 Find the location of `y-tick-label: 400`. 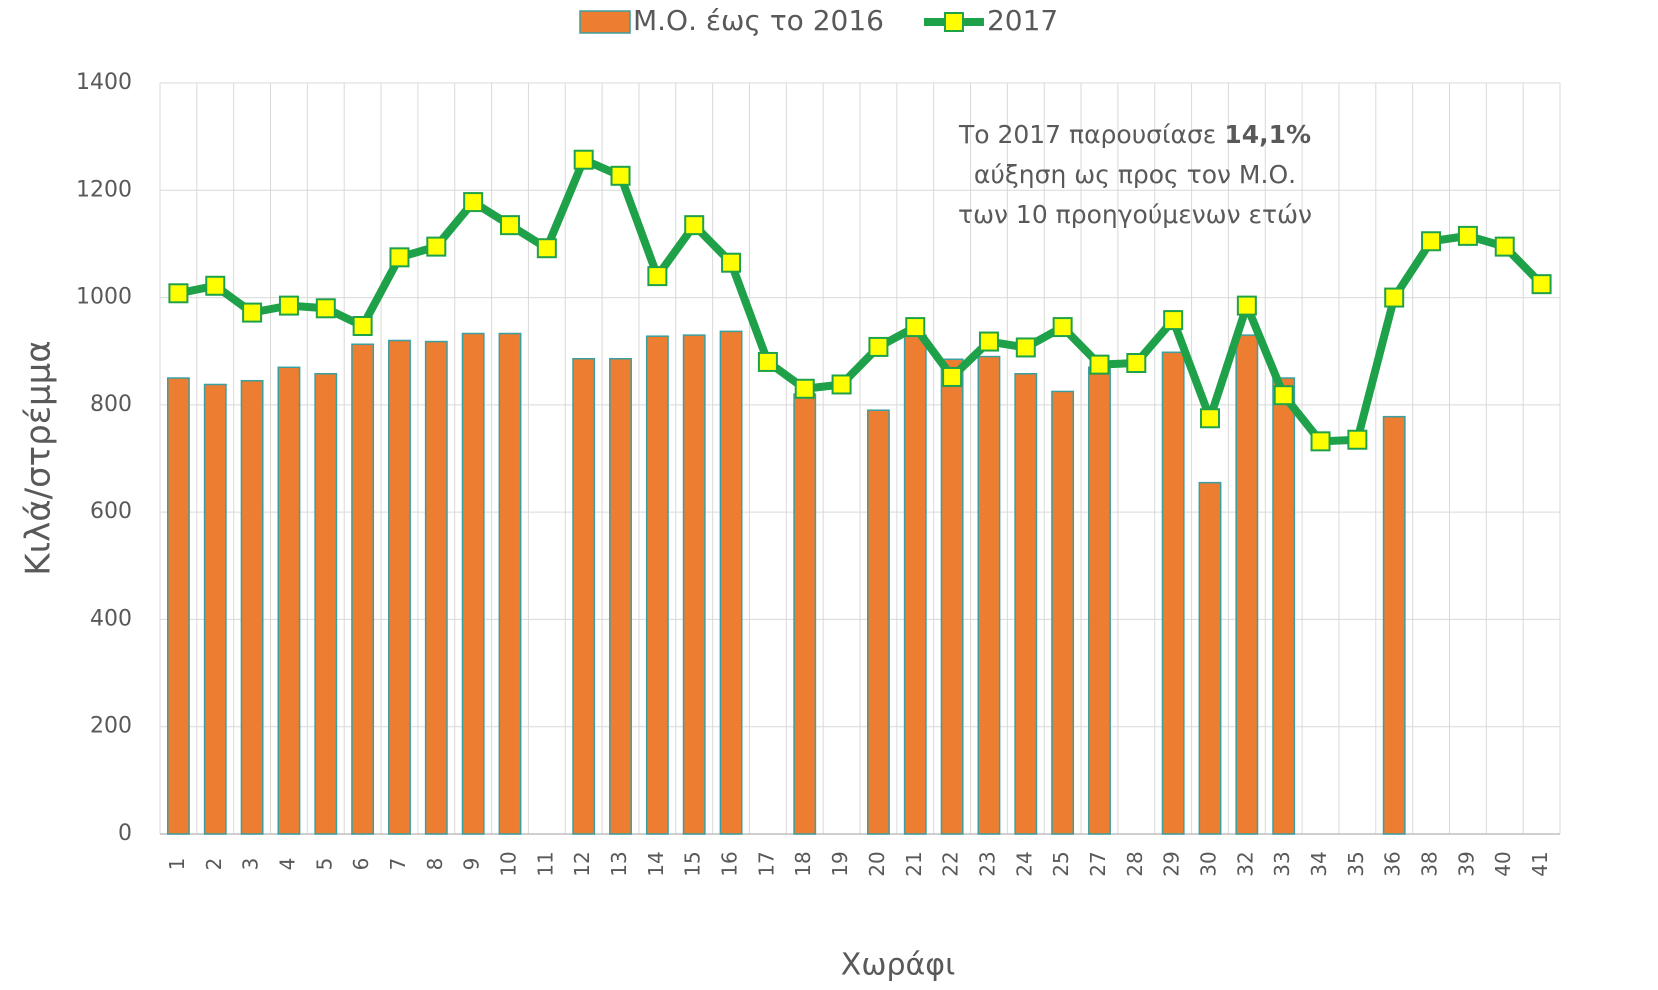

y-tick-label: 400 is located at coordinates (111, 618).